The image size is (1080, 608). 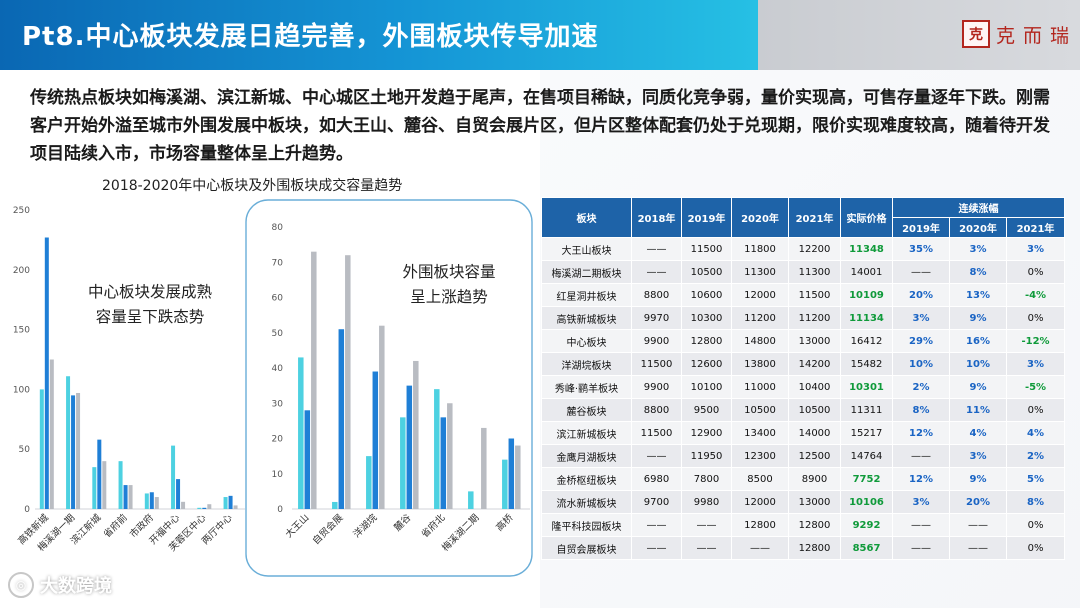 What do you see at coordinates (278, 299) in the screenshot?
I see `y-tick-label: 60` at bounding box center [278, 299].